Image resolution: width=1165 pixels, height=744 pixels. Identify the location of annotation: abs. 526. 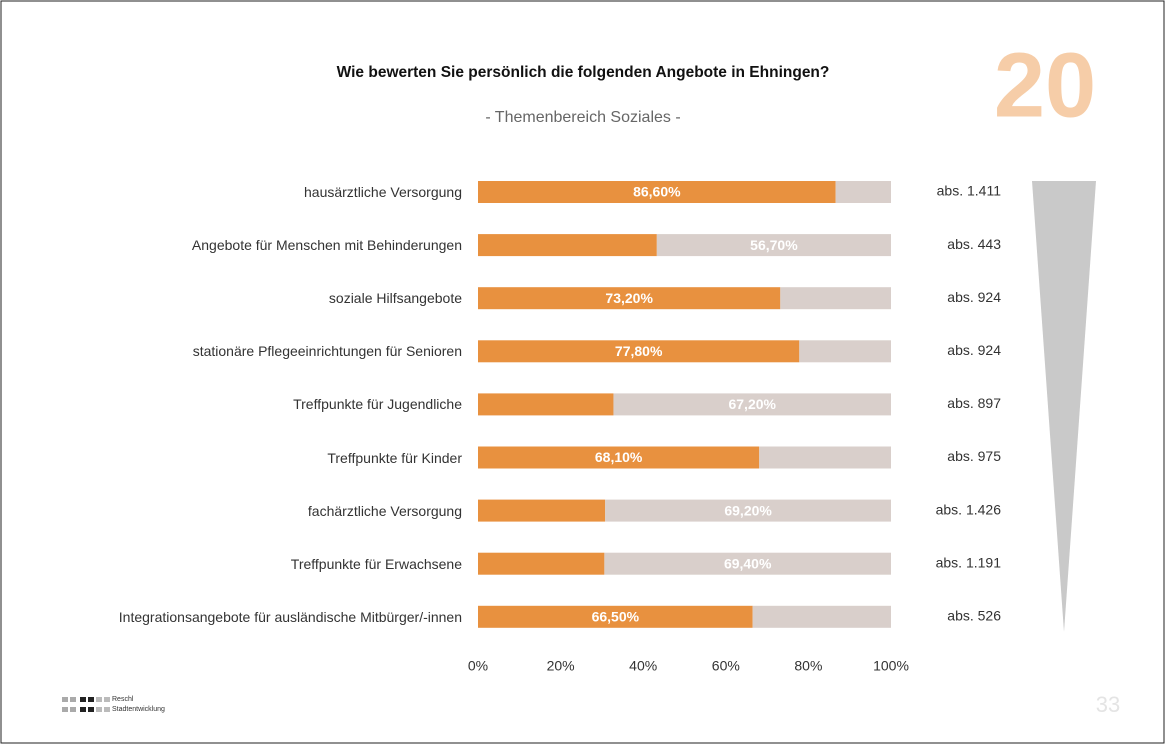
(974, 616).